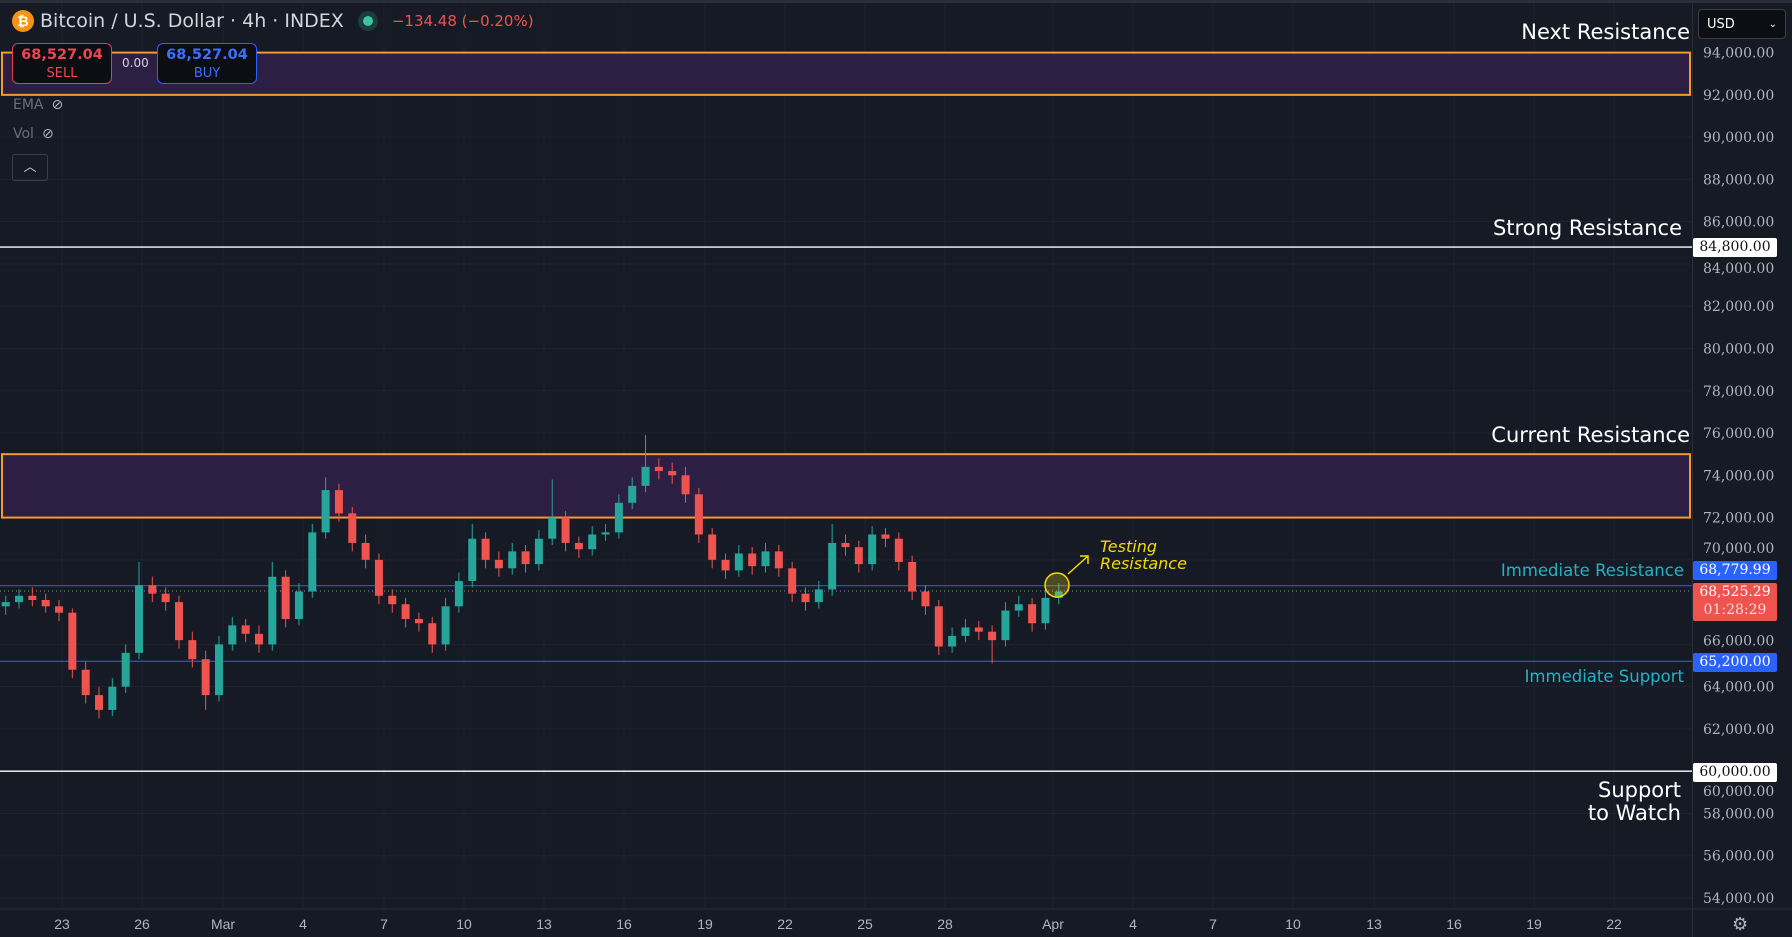  Describe the element at coordinates (1738, 307) in the screenshot. I see `price-tick-label: 82,000.00` at that location.